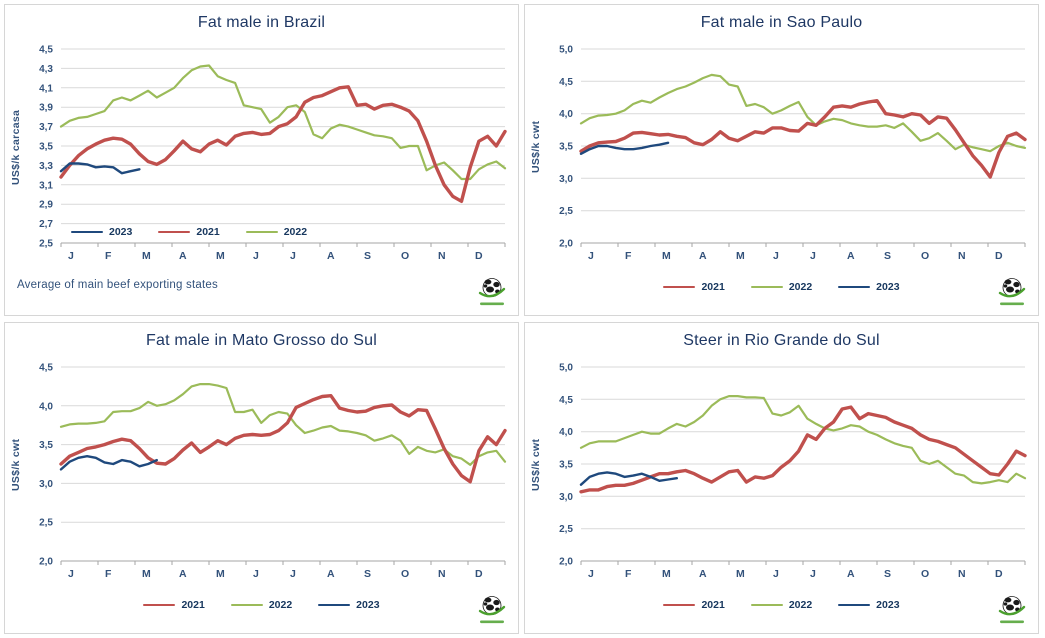 Image resolution: width=1045 pixels, height=638 pixels. What do you see at coordinates (117, 285) in the screenshot?
I see `chart-footnote: Average of main beef exporting states` at bounding box center [117, 285].